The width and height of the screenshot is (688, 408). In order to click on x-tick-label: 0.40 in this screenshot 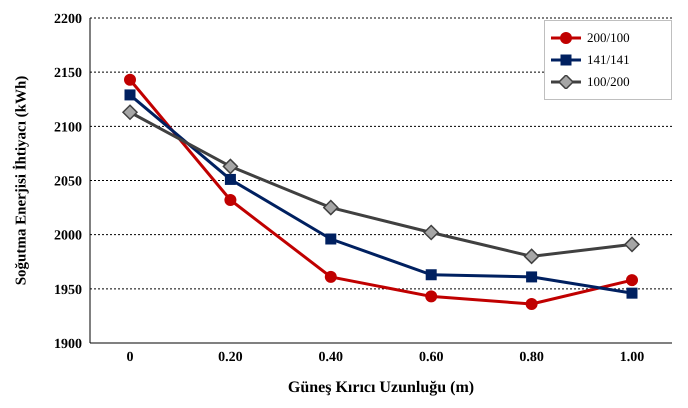, I will do `click(331, 357)`.